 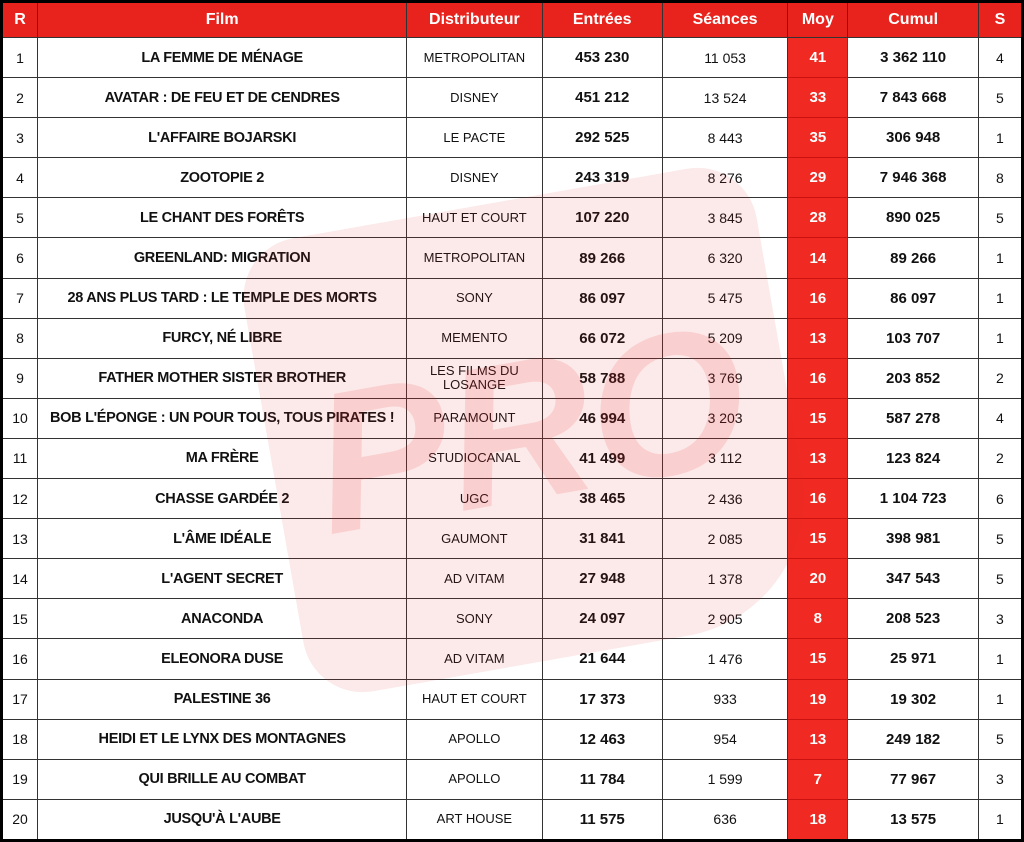 I want to click on cumulative: 7 843 668, so click(x=913, y=98).